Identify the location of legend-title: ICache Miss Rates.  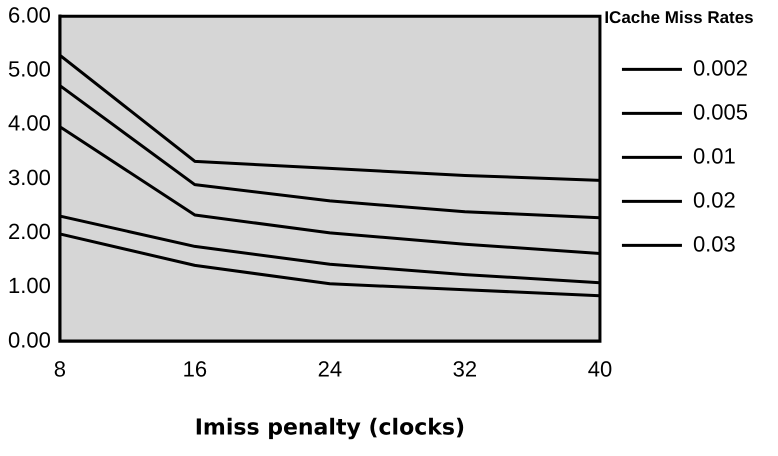
(679, 18).